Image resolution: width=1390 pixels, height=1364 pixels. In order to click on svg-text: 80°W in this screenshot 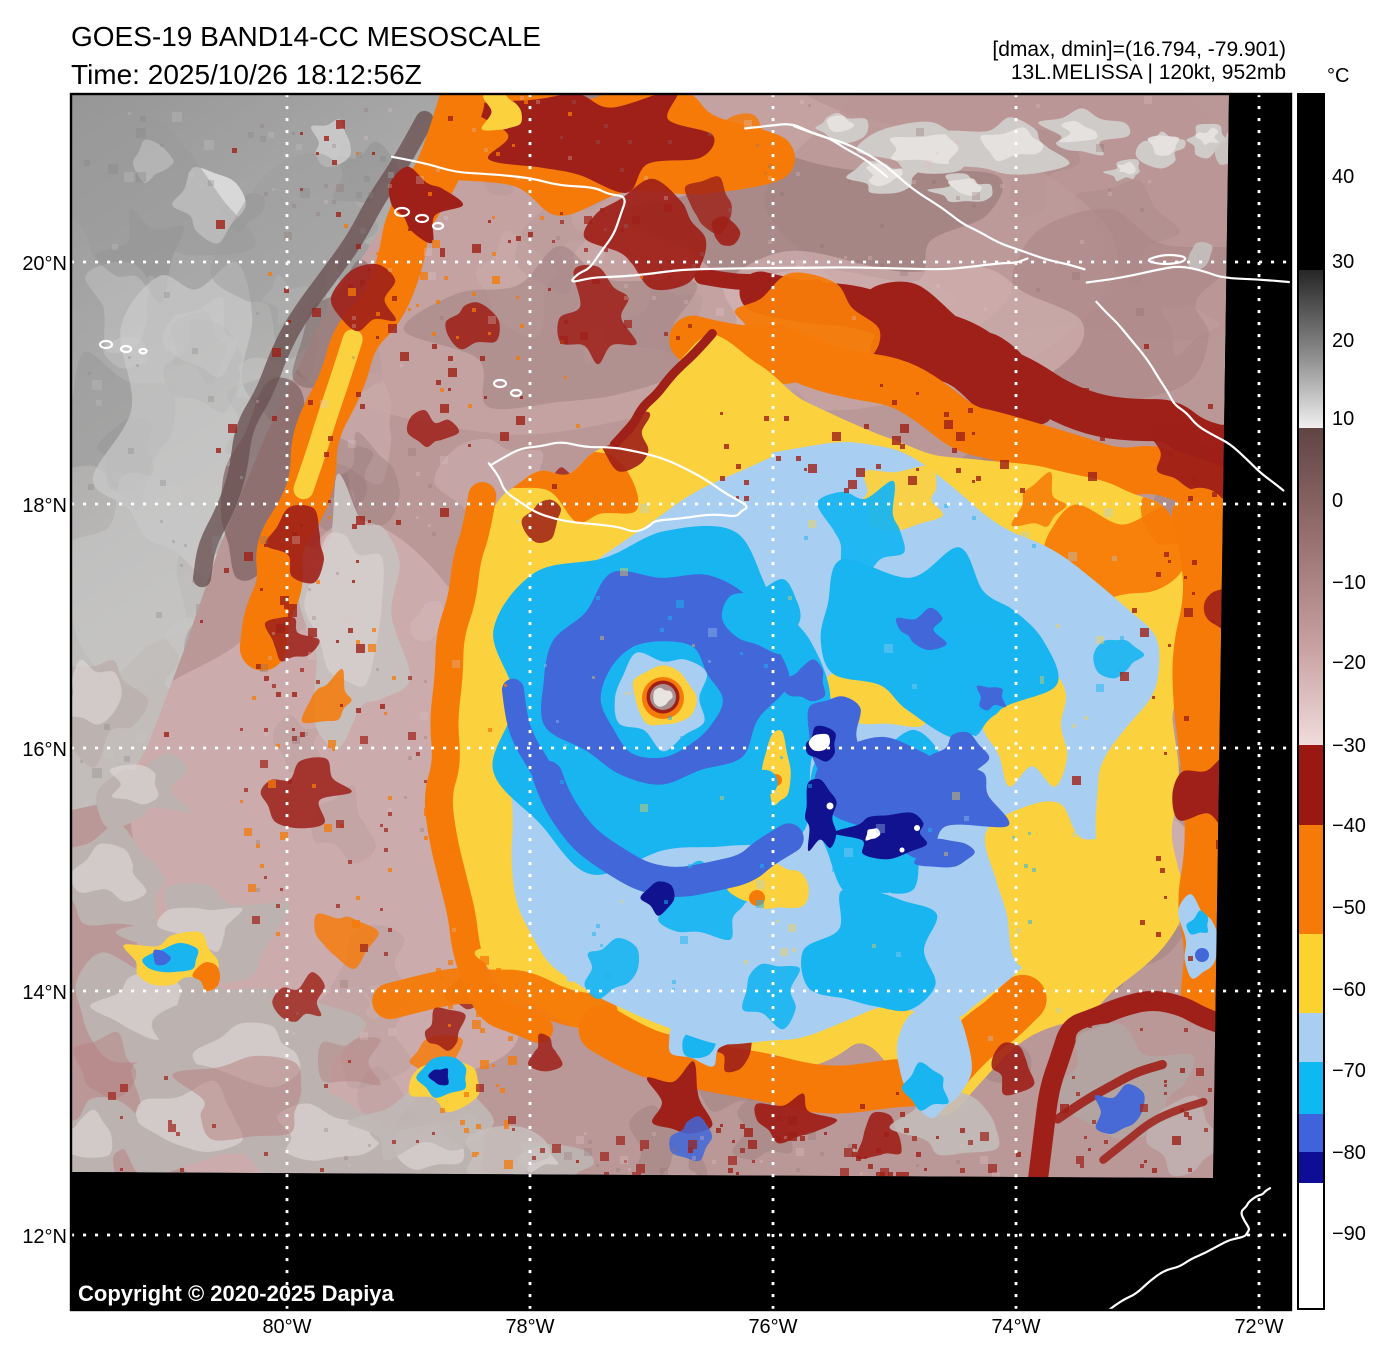, I will do `click(286, 1327)`.